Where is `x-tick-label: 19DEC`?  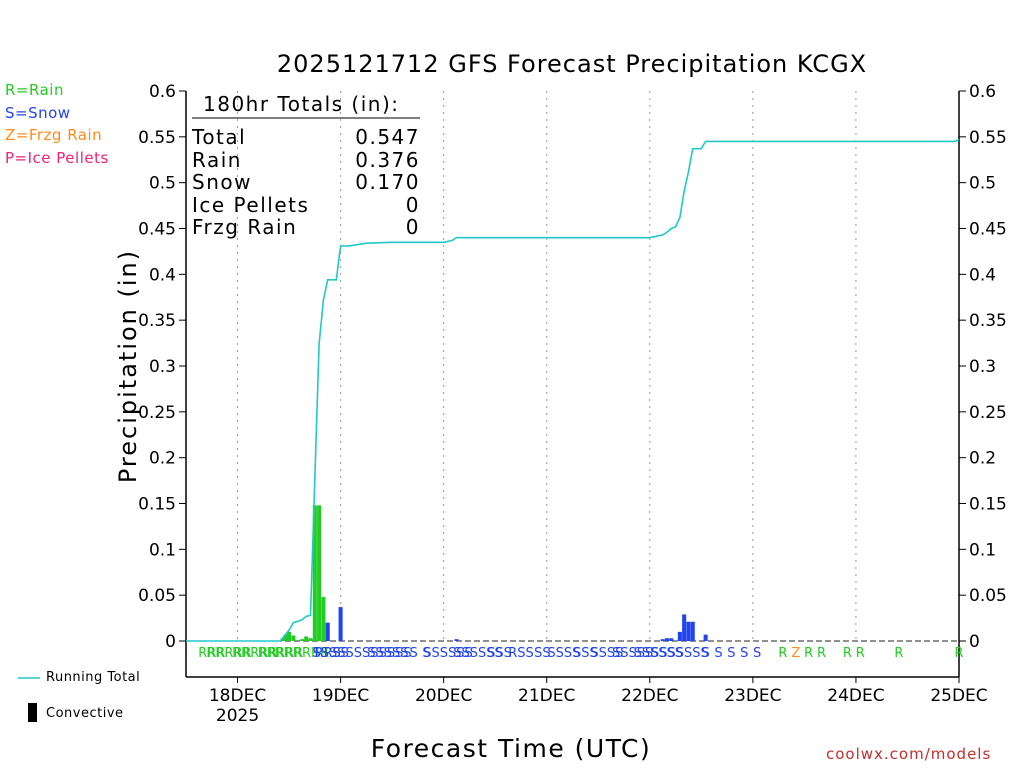 x-tick-label: 19DEC is located at coordinates (340, 696).